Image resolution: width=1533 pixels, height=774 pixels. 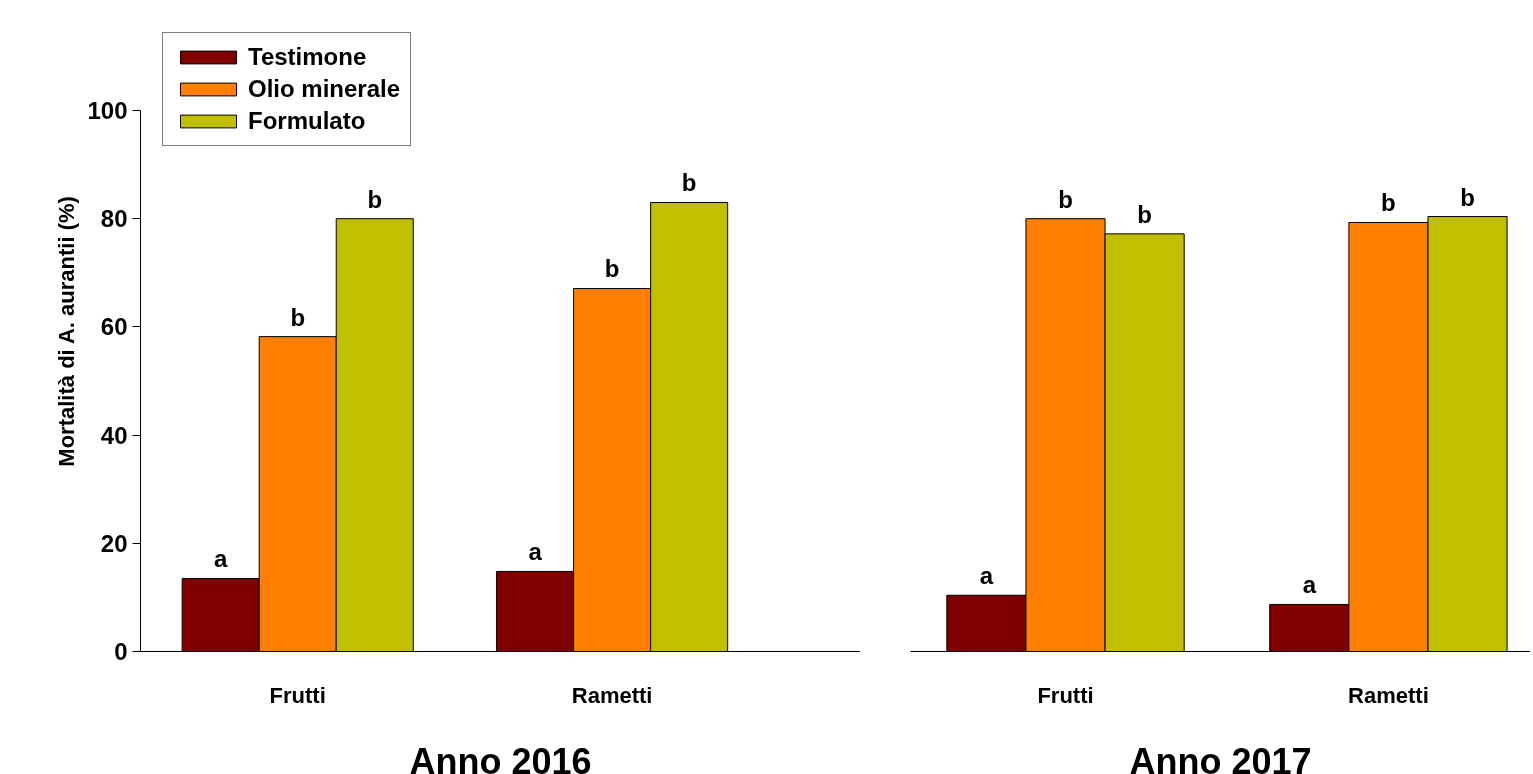 I want to click on y-tick-label: 20, so click(x=114, y=543).